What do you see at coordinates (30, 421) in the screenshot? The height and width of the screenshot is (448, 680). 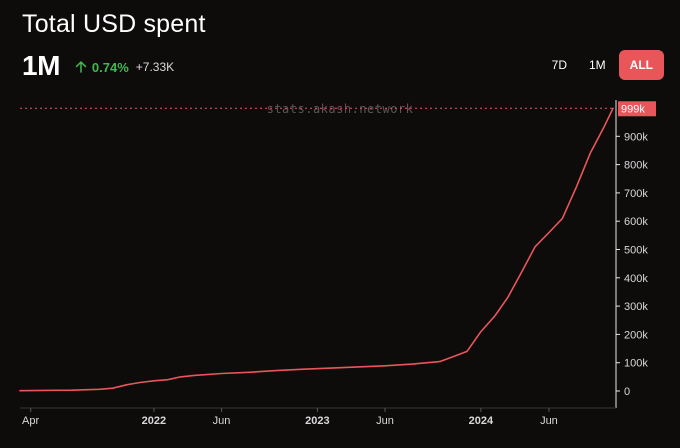 I see `x-tick-label: Apr` at bounding box center [30, 421].